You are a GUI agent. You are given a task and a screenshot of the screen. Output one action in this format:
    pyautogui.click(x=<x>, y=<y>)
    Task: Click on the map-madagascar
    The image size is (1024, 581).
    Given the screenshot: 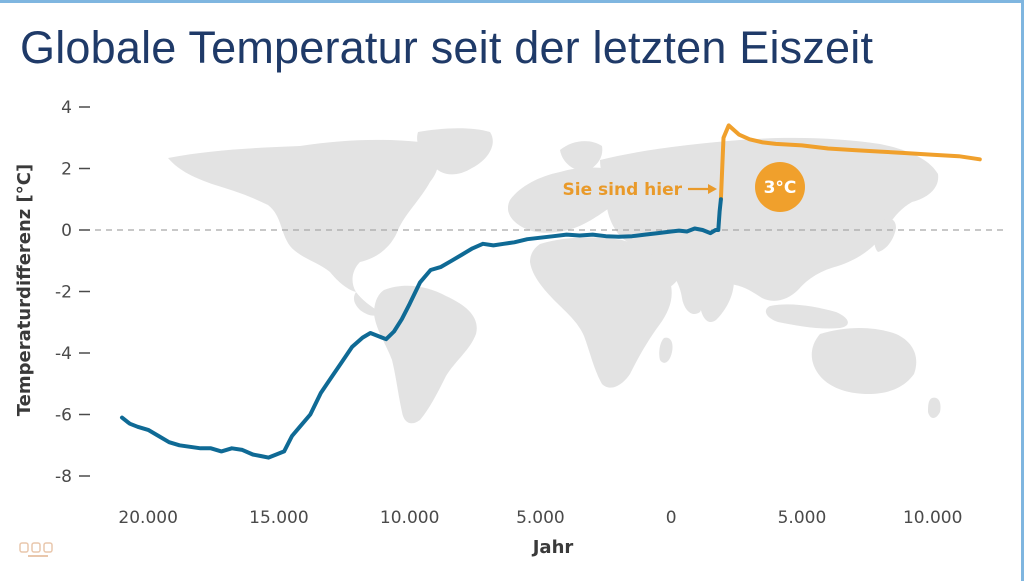 What is the action you would take?
    pyautogui.click(x=666, y=350)
    